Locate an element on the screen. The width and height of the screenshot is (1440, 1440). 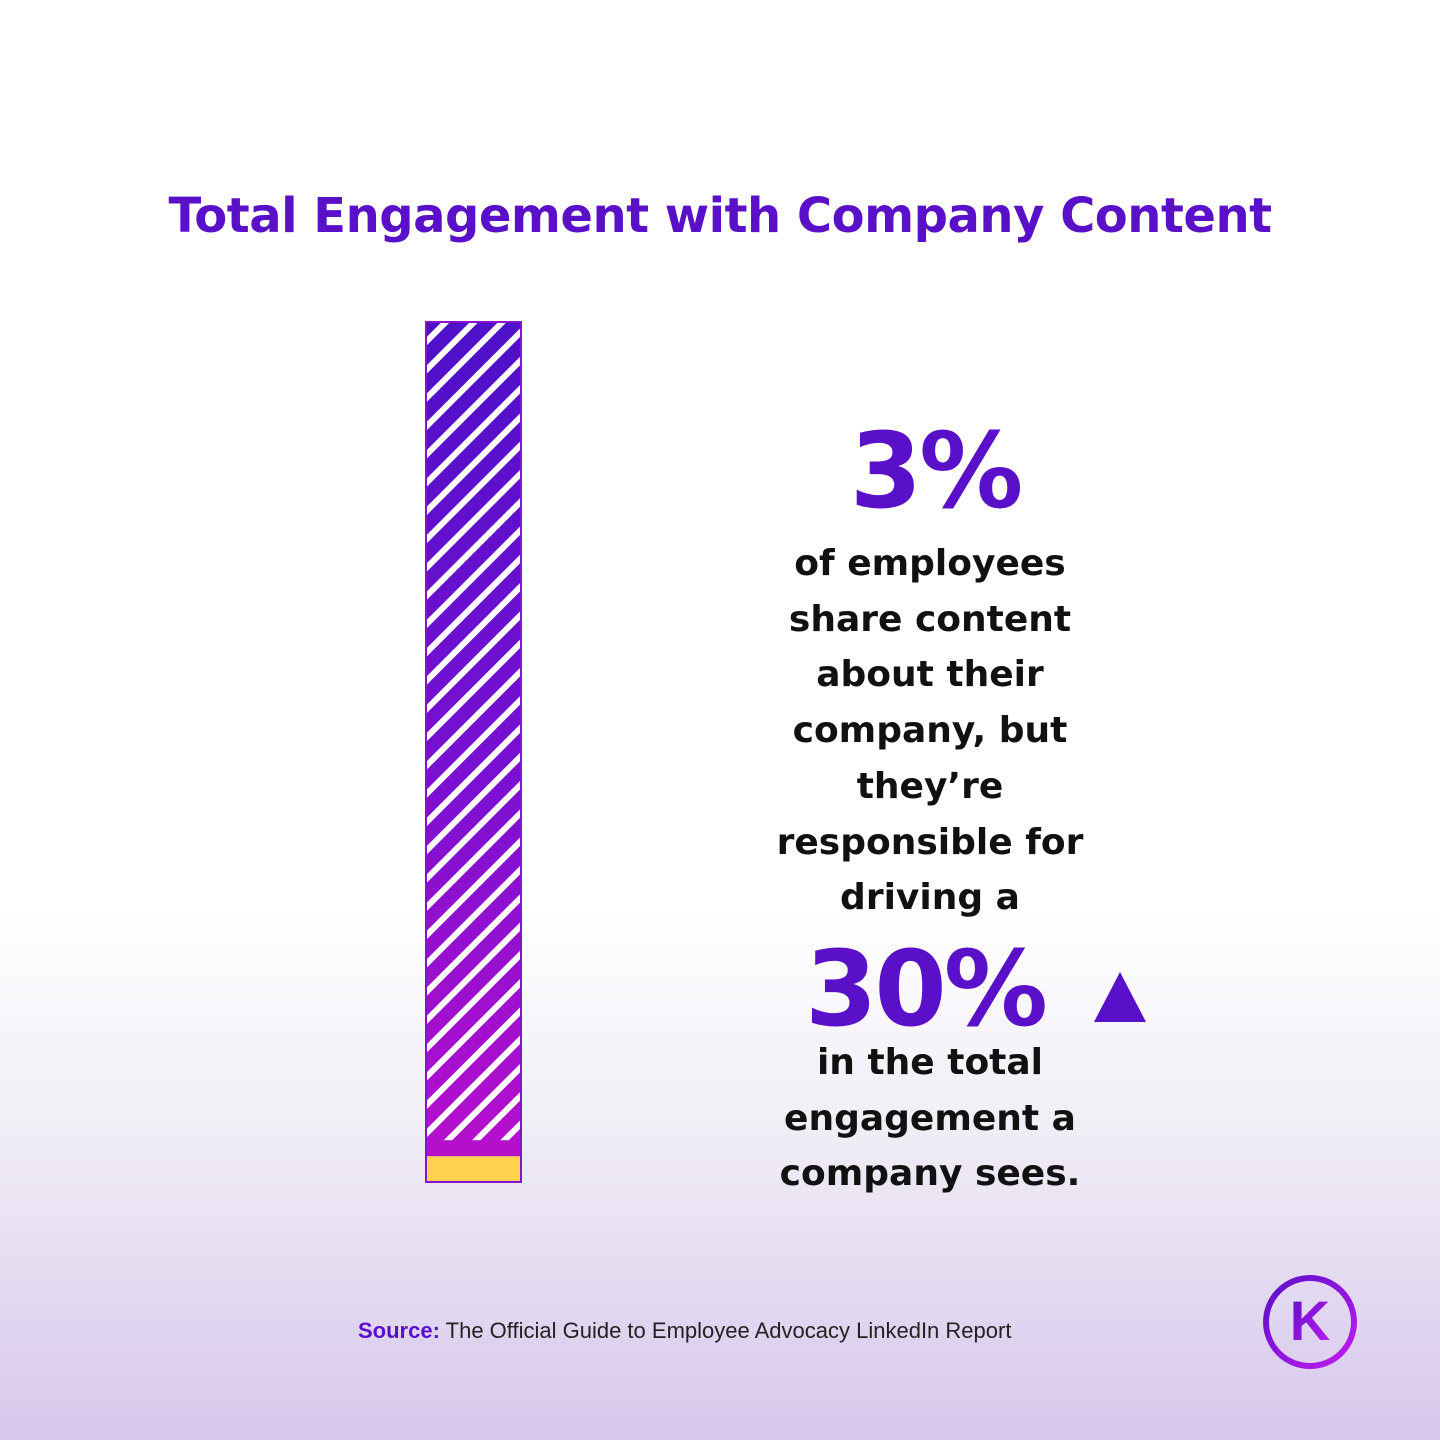
stat-description-2: in the total engagement a company sees. is located at coordinates (930, 1118).